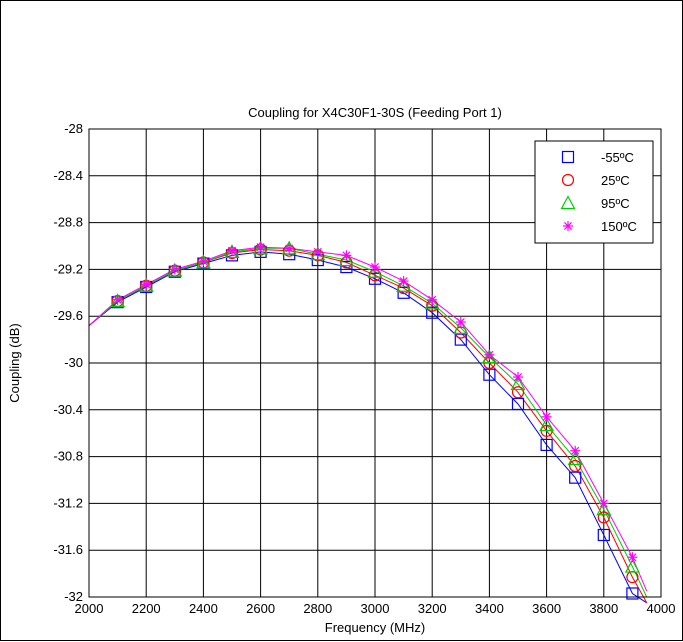 Image resolution: width=683 pixels, height=642 pixels. Describe the element at coordinates (68, 175) in the screenshot. I see `y-tick-label: -28.4` at that location.